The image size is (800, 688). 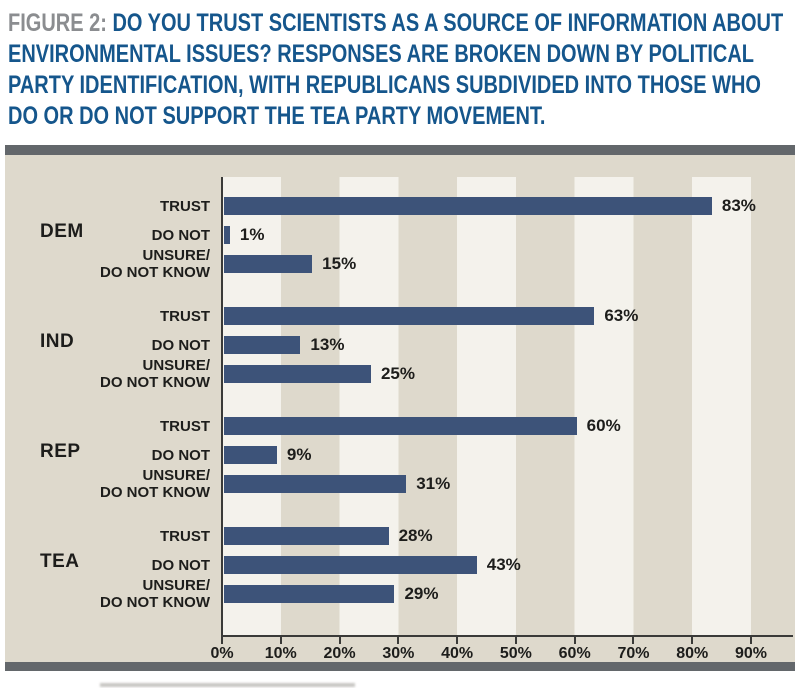 I want to click on bar-value-label: 63%, so click(x=621, y=315).